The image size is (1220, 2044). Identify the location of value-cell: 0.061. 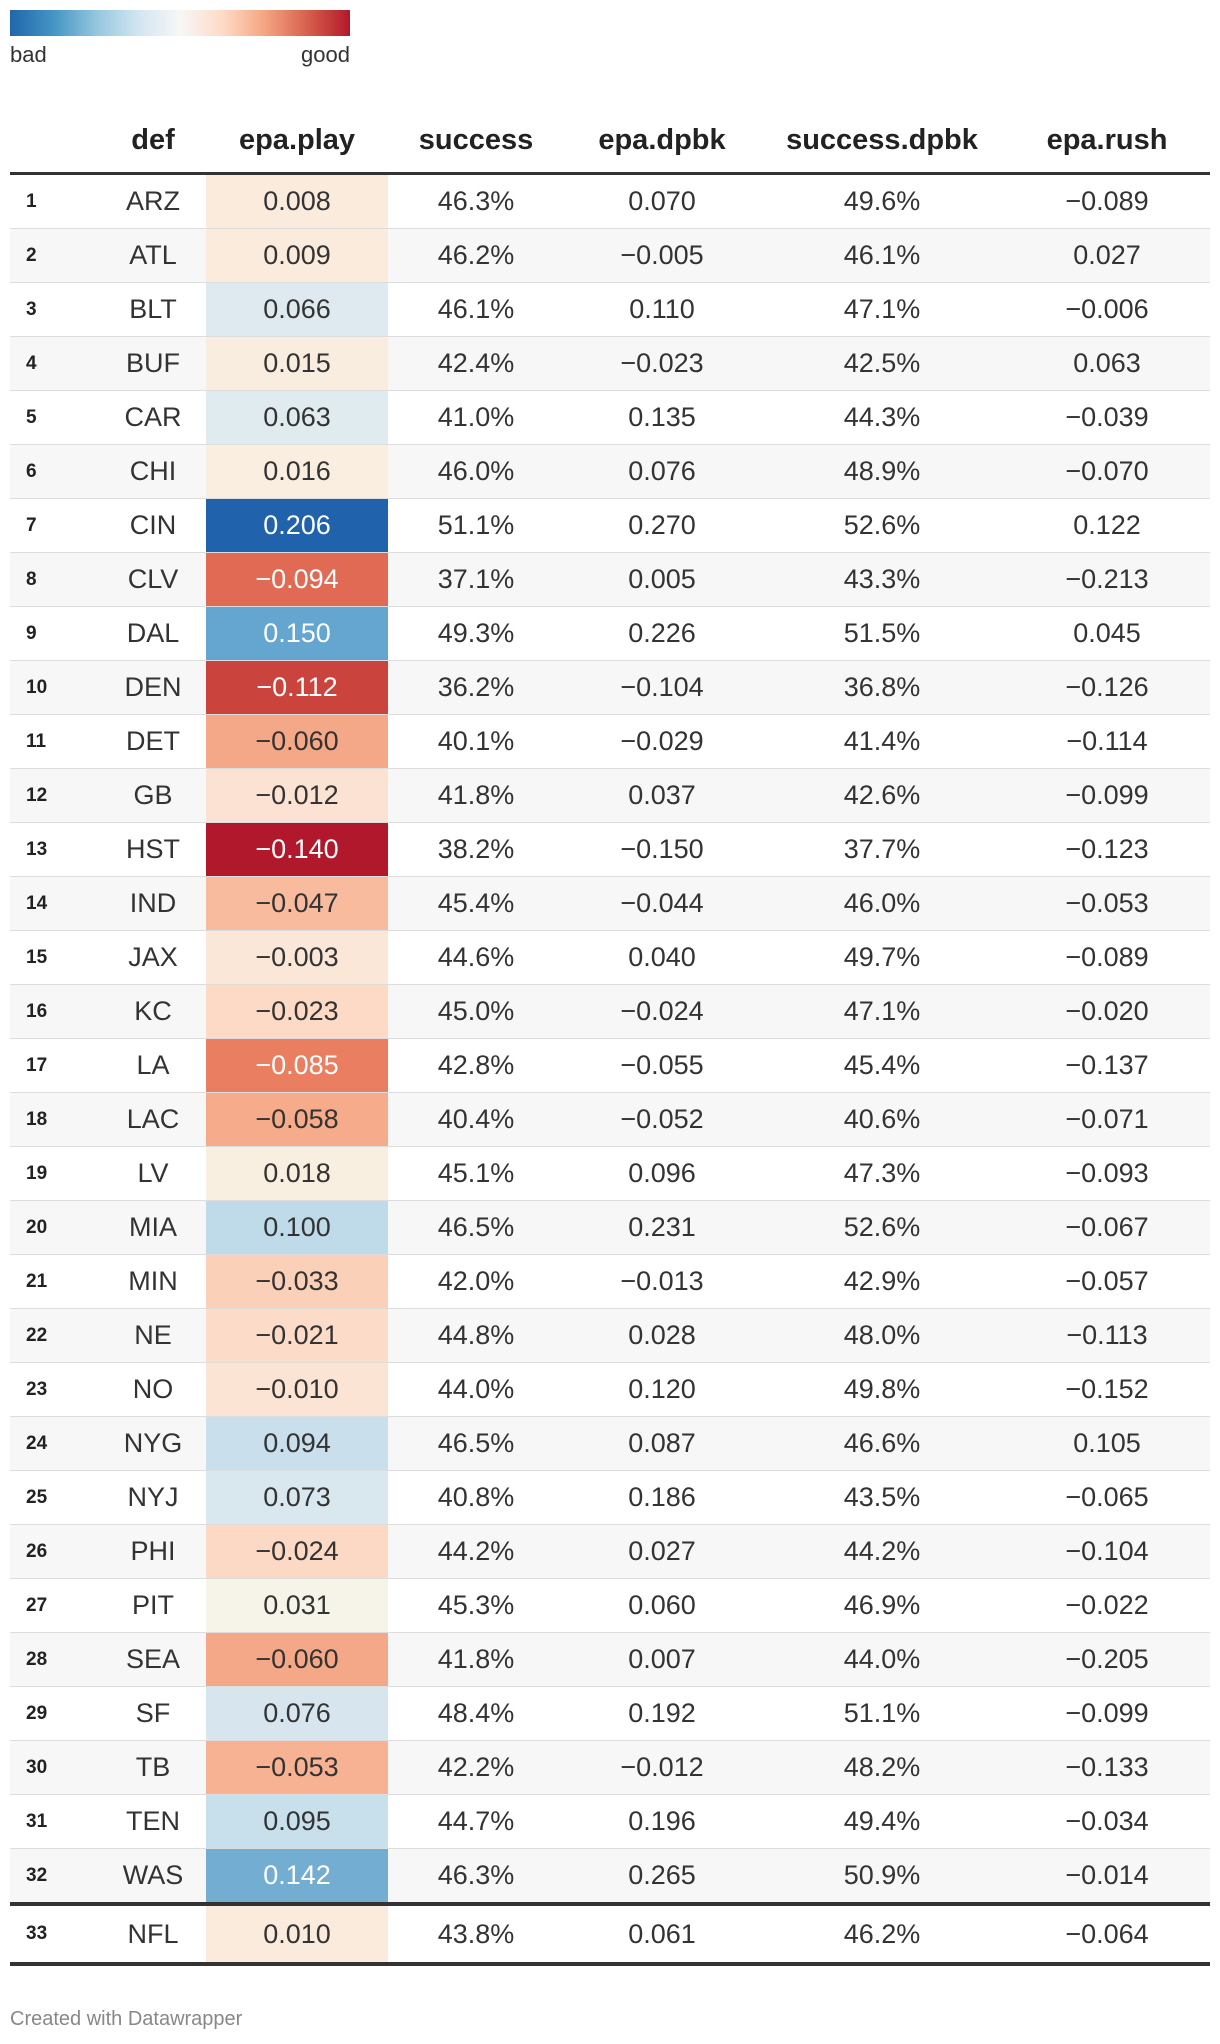
(662, 1934).